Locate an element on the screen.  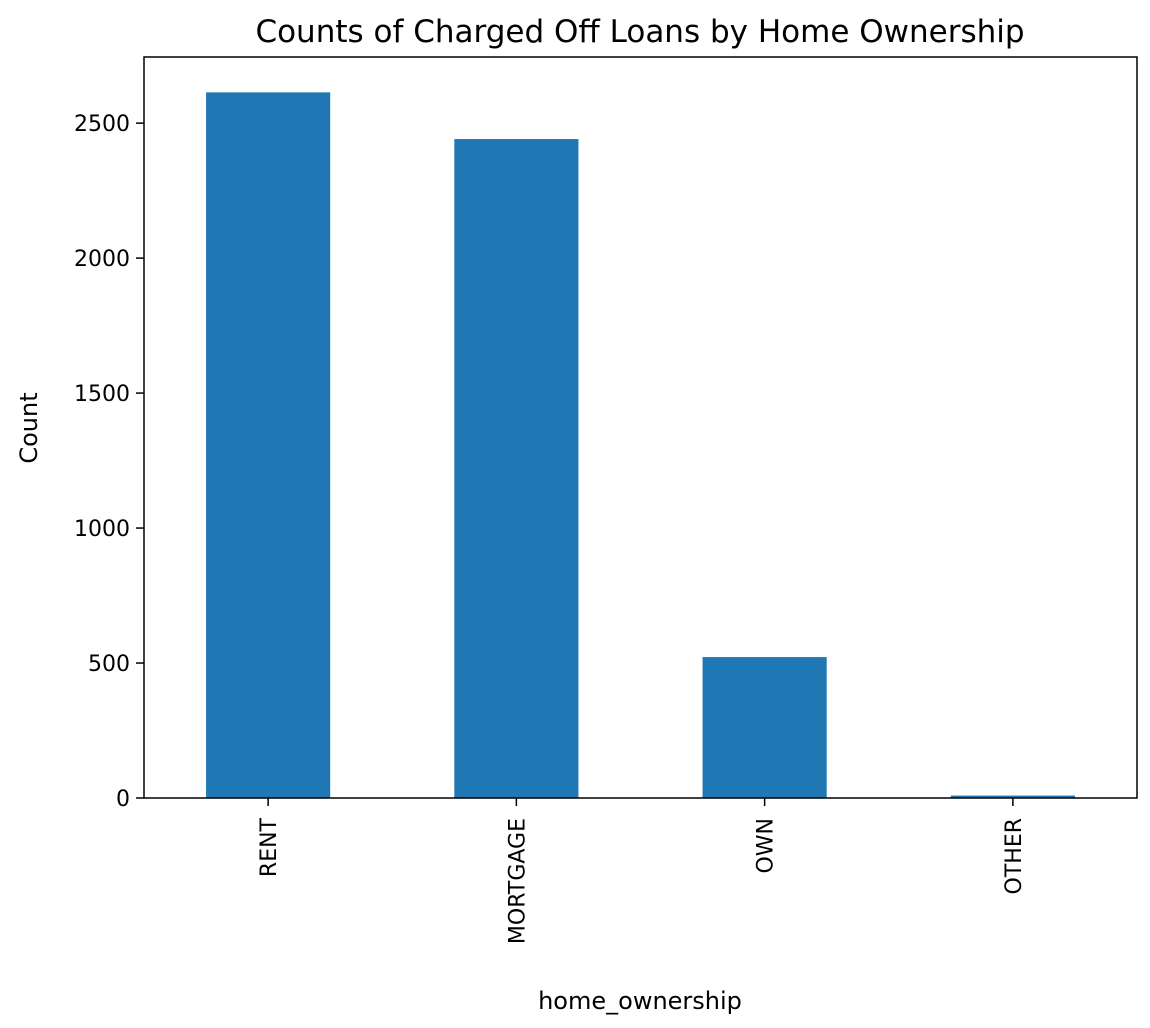
y-tick-label: 1000 is located at coordinates (102, 529).